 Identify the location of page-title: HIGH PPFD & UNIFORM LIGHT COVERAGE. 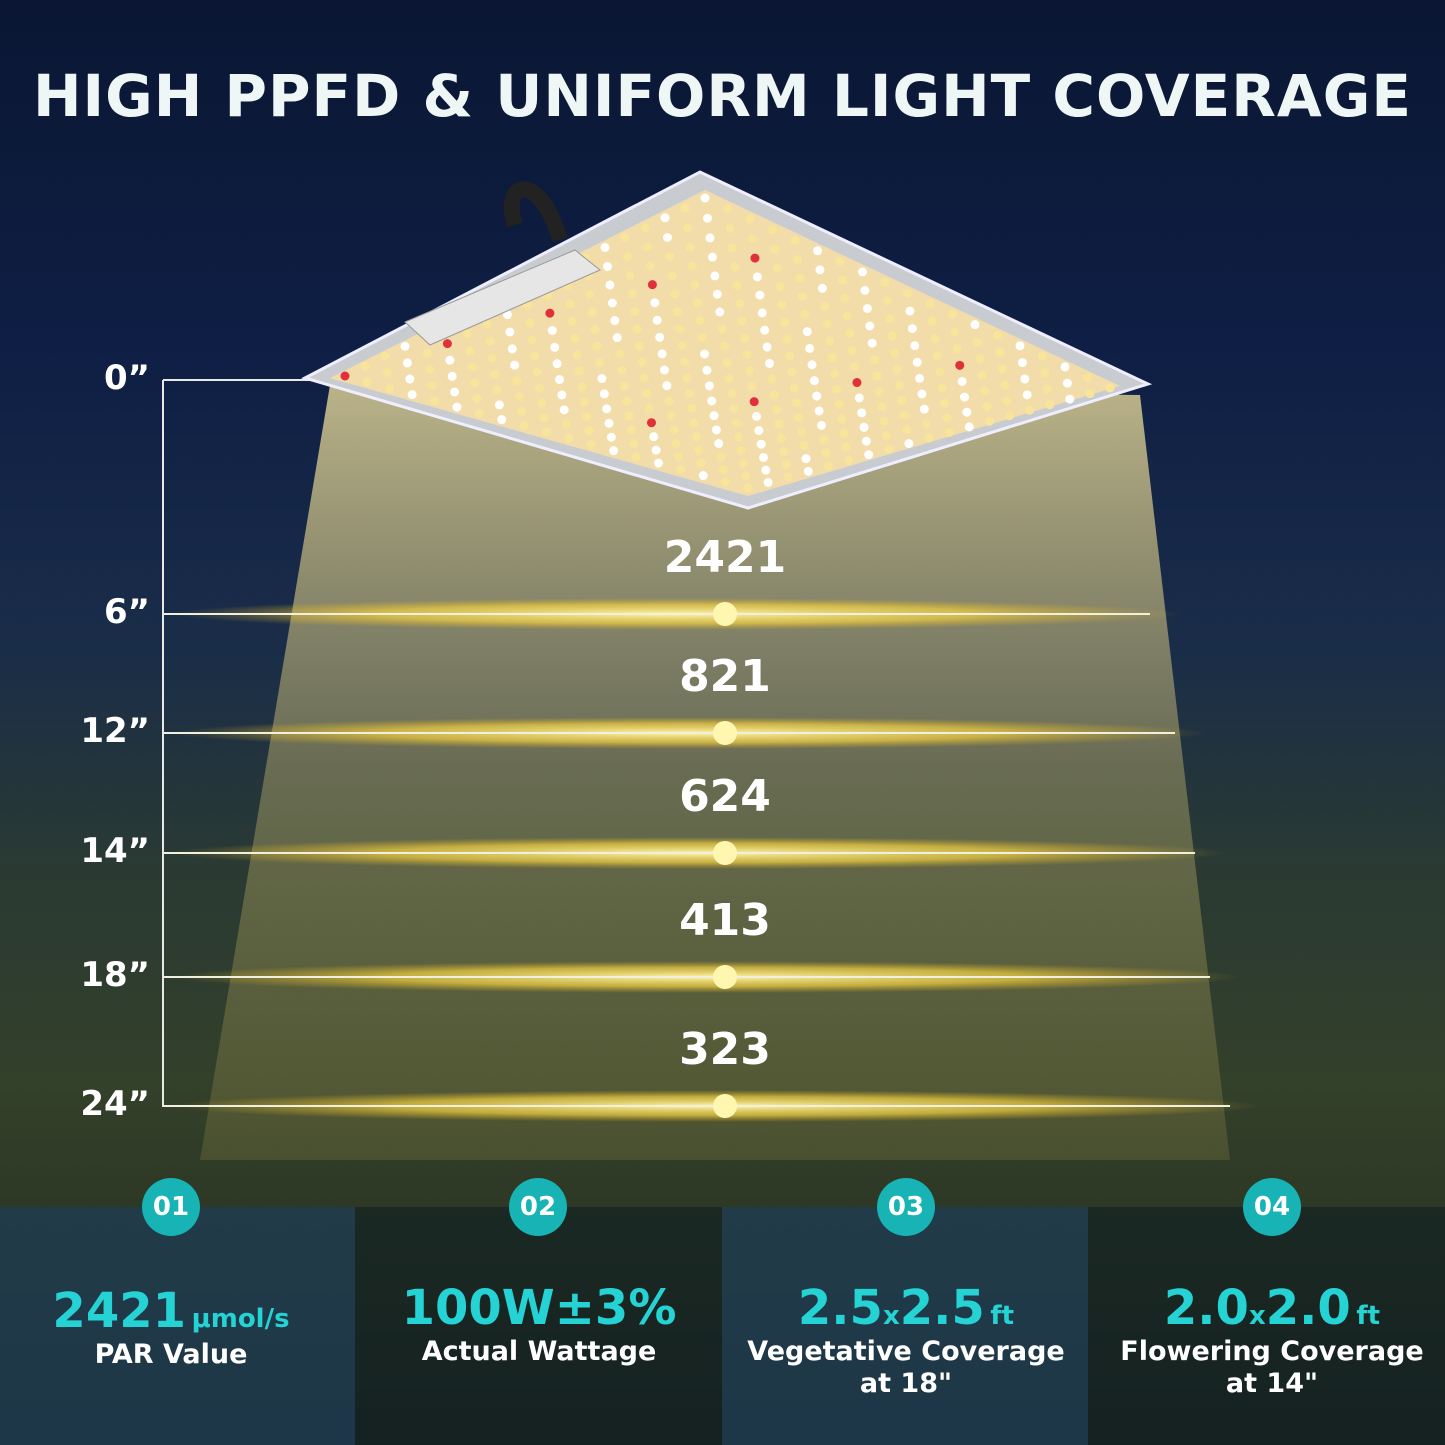
(722, 96).